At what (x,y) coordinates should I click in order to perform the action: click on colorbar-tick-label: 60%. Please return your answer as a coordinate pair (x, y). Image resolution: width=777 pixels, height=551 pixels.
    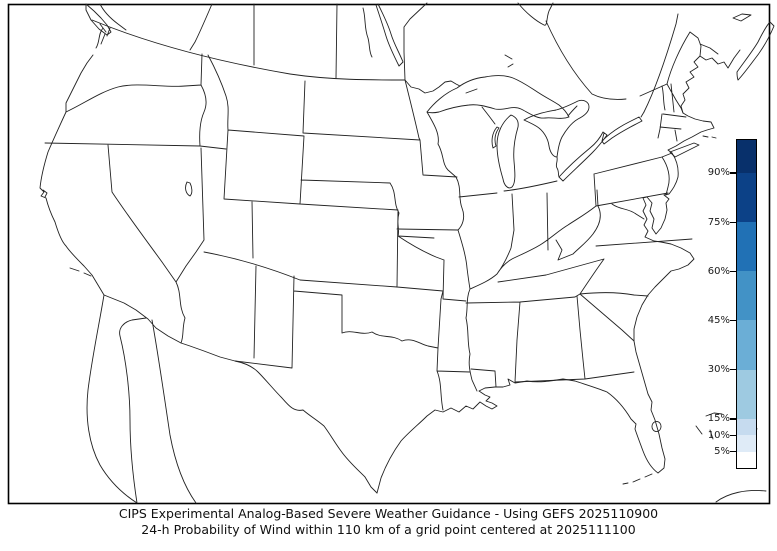
    Looking at the image, I should click on (718, 271).